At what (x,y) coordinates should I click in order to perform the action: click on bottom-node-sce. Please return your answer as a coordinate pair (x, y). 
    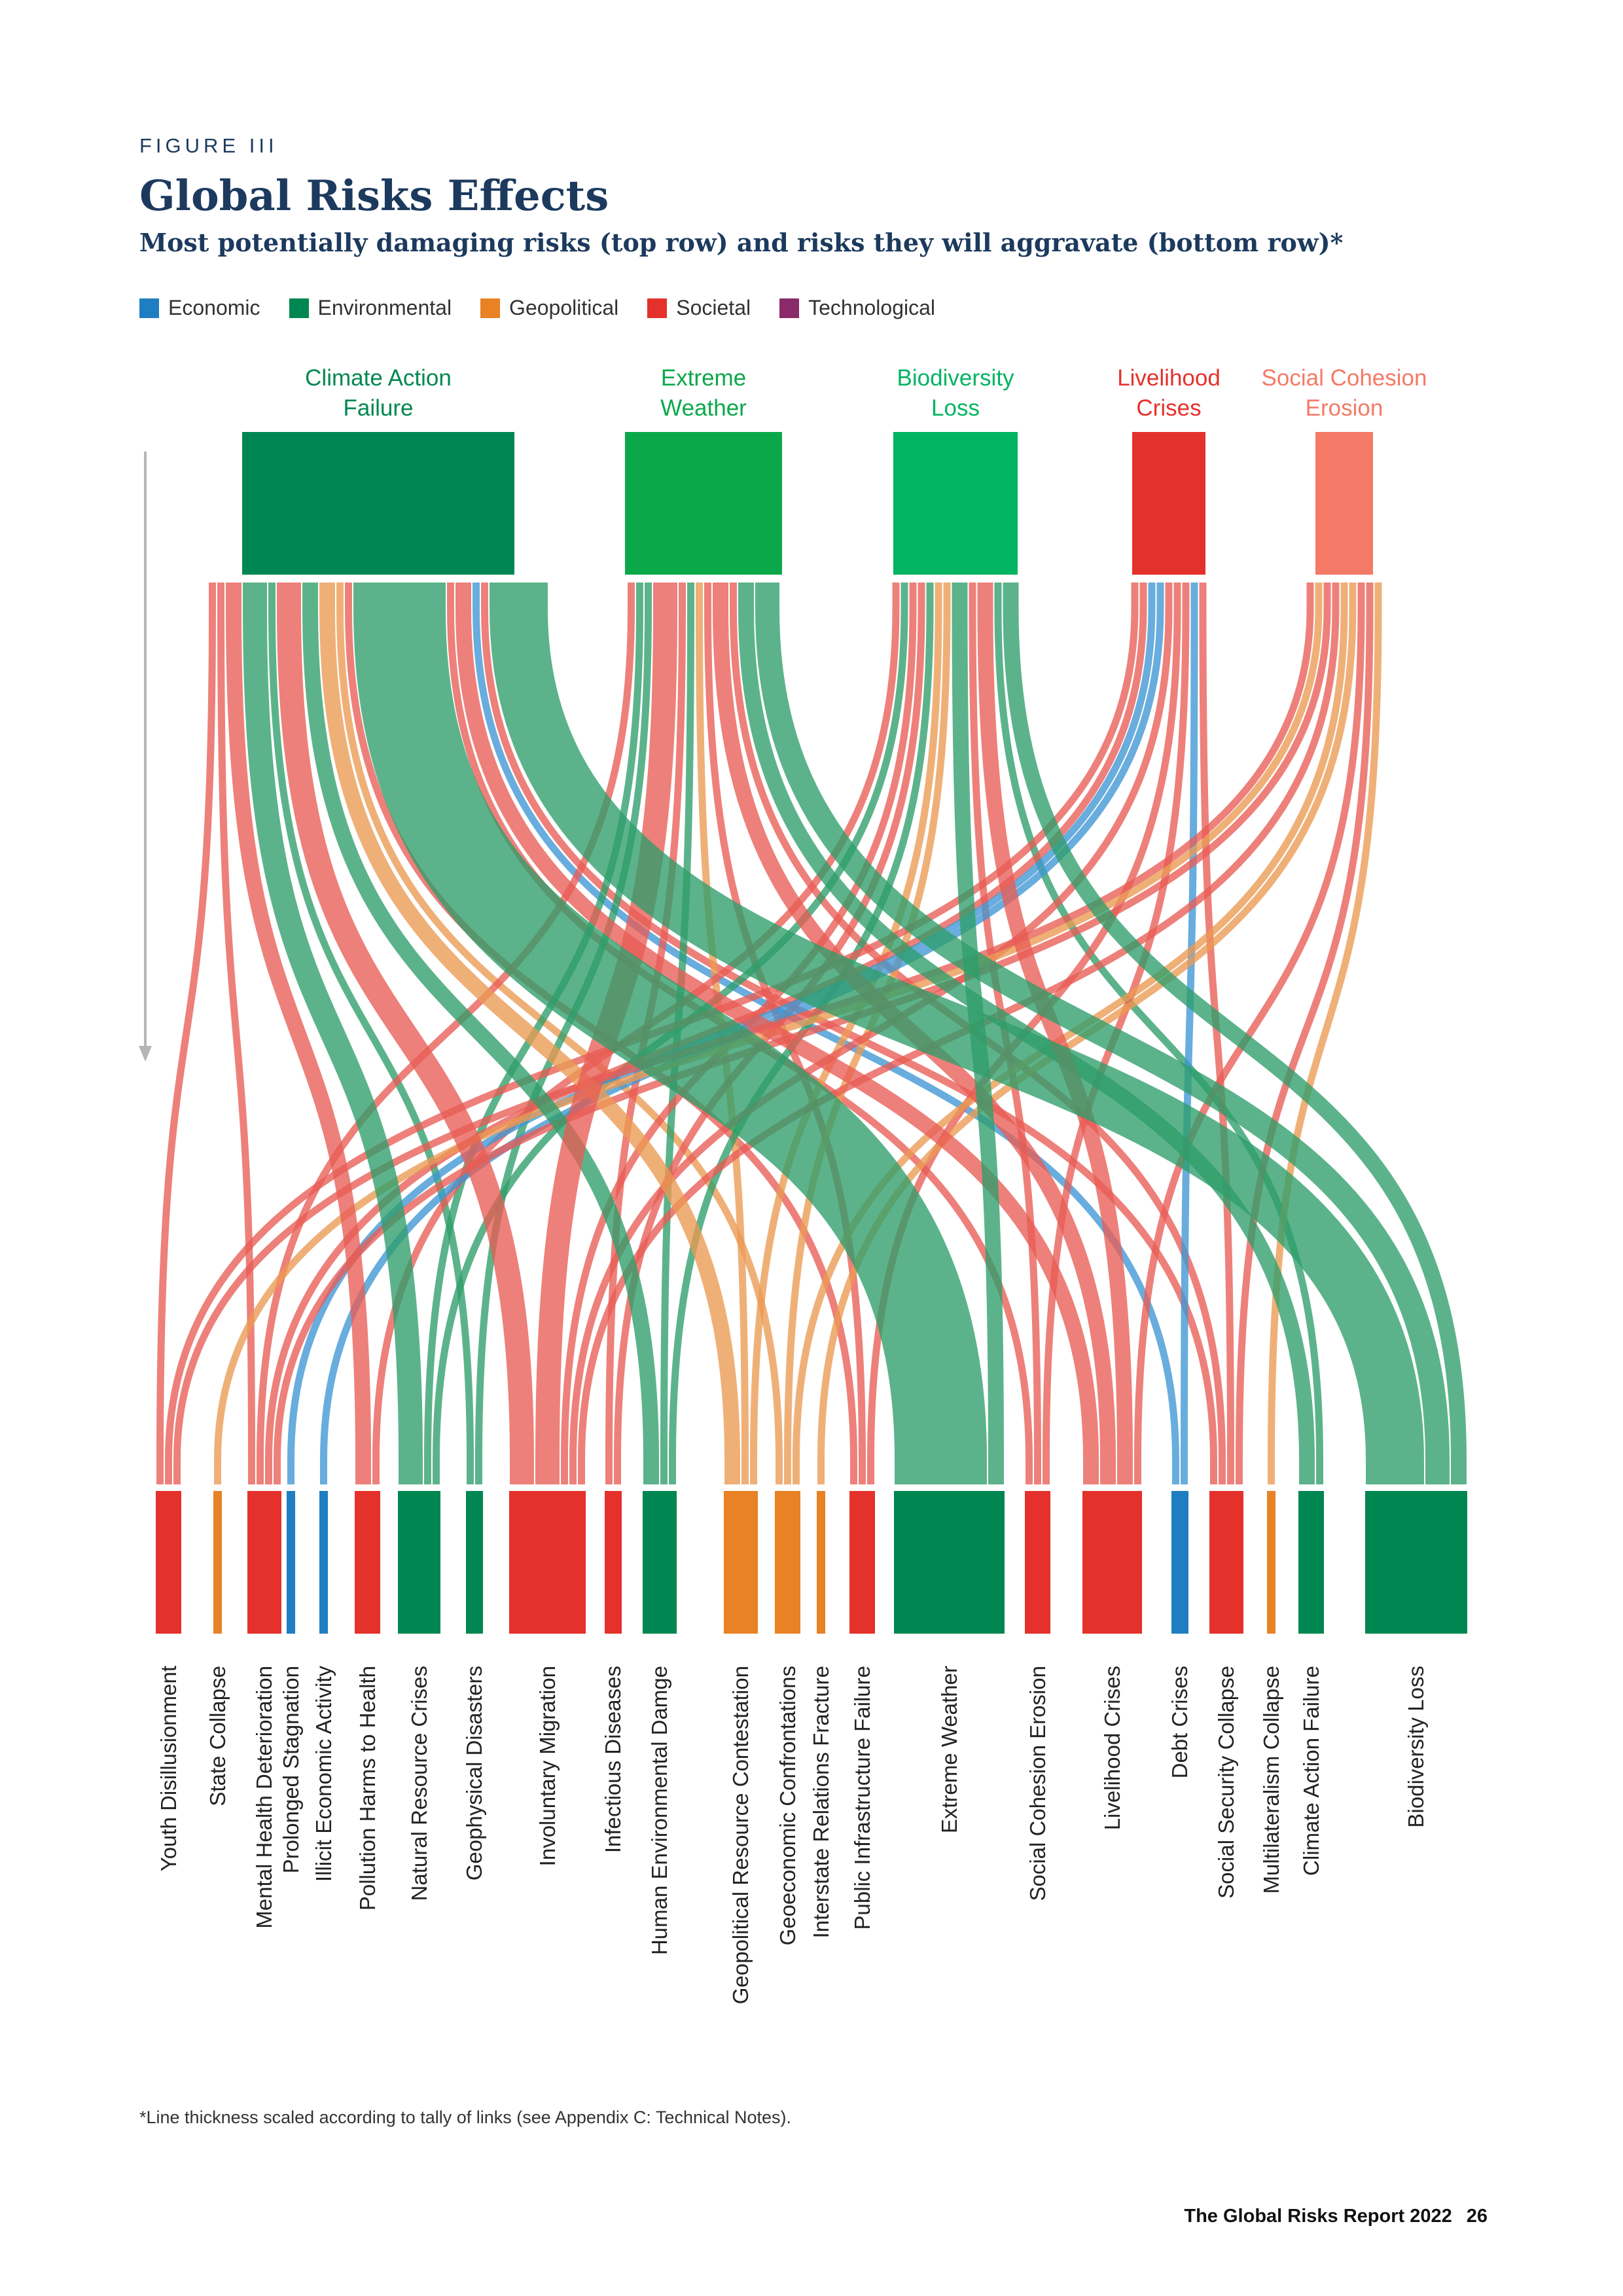
    Looking at the image, I should click on (1037, 1562).